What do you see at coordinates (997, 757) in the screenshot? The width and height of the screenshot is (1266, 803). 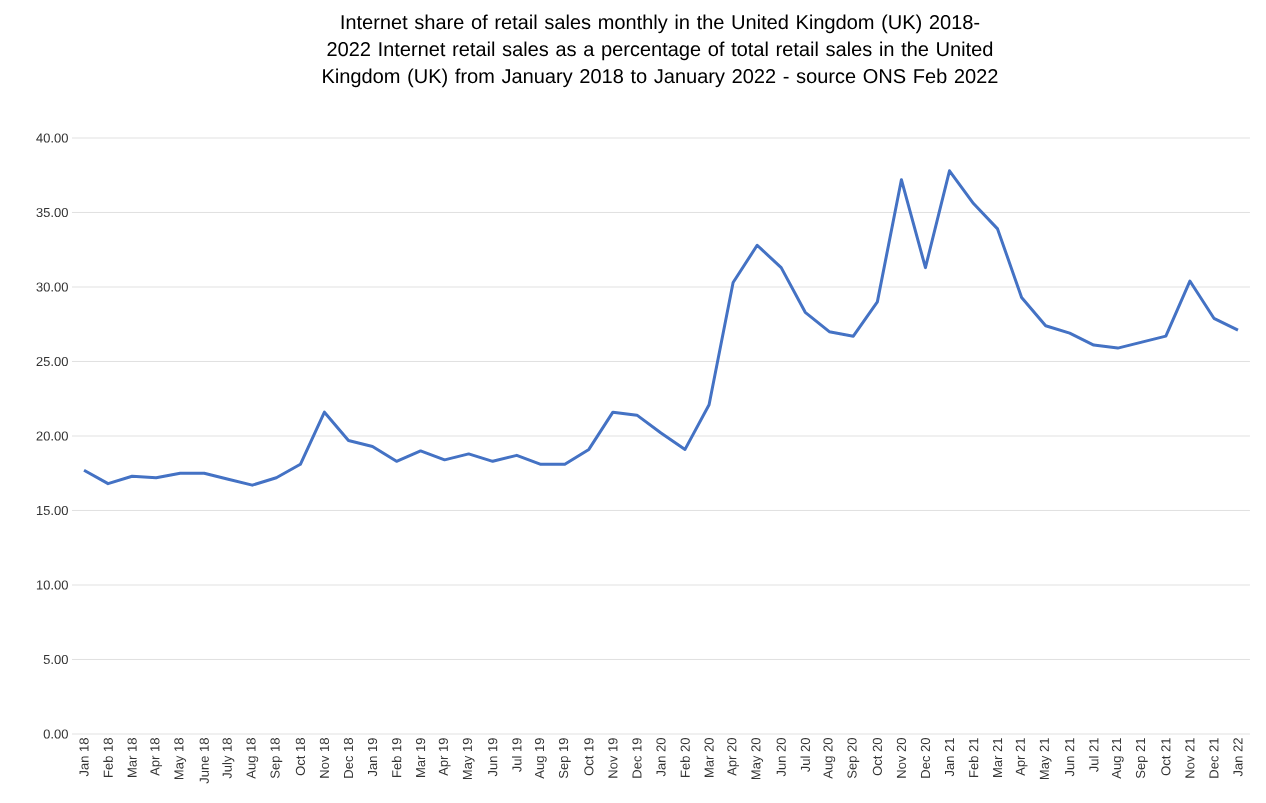 I see `x-tick-label: Mar 21` at bounding box center [997, 757].